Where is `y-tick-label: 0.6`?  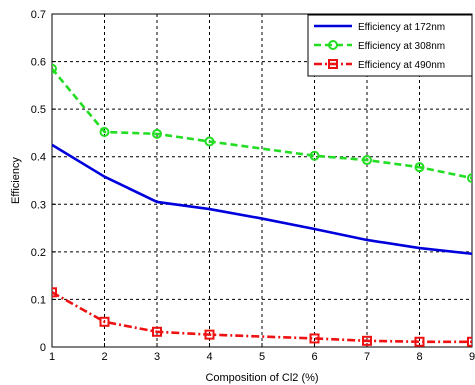 y-tick-label: 0.6 is located at coordinates (38, 63).